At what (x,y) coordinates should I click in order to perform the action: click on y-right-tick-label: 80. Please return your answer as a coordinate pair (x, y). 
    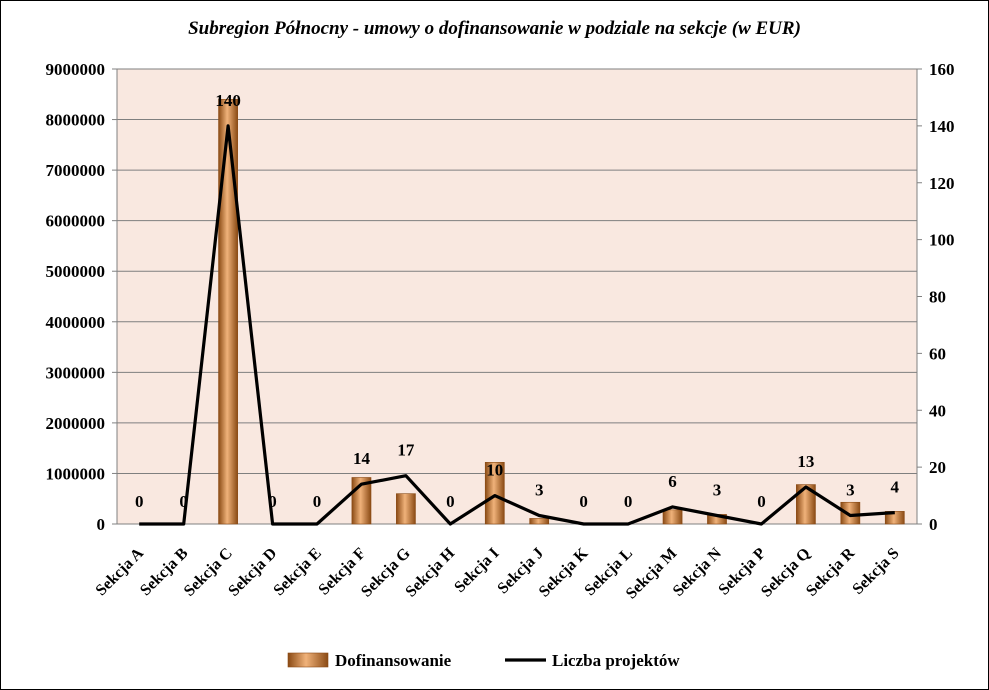
    Looking at the image, I should click on (937, 297).